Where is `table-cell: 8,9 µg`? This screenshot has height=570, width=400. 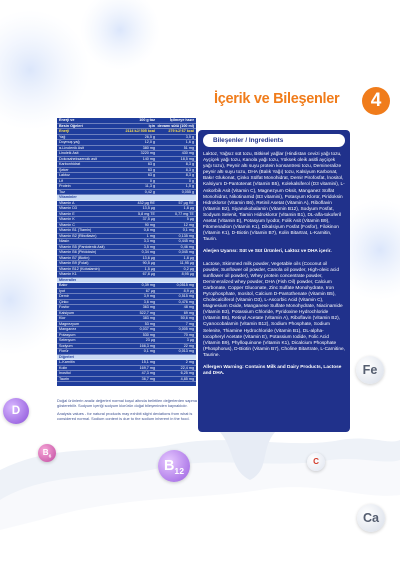 table-cell: 8,9 µg is located at coordinates (188, 290).